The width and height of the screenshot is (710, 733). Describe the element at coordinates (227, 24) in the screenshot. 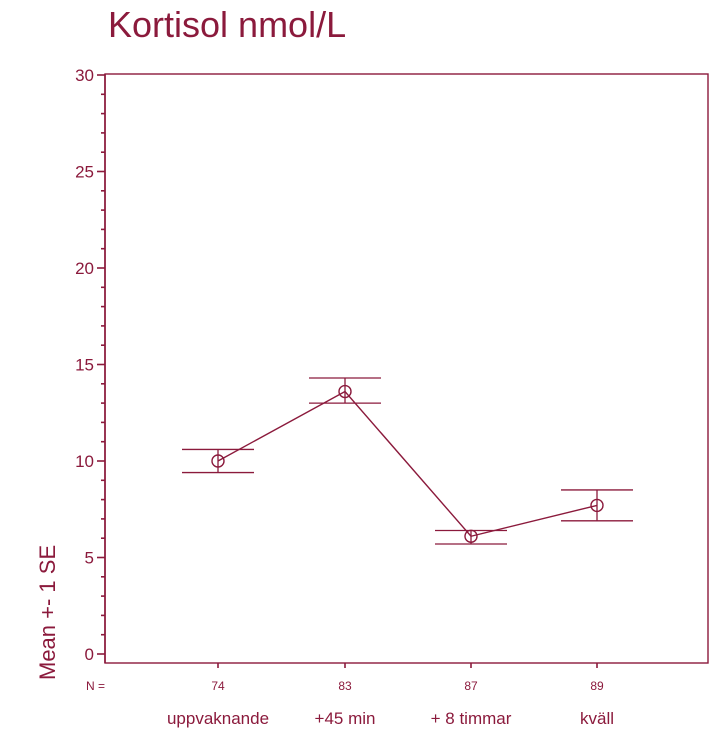

I see `chart-title: Kortisol nmol/L` at that location.